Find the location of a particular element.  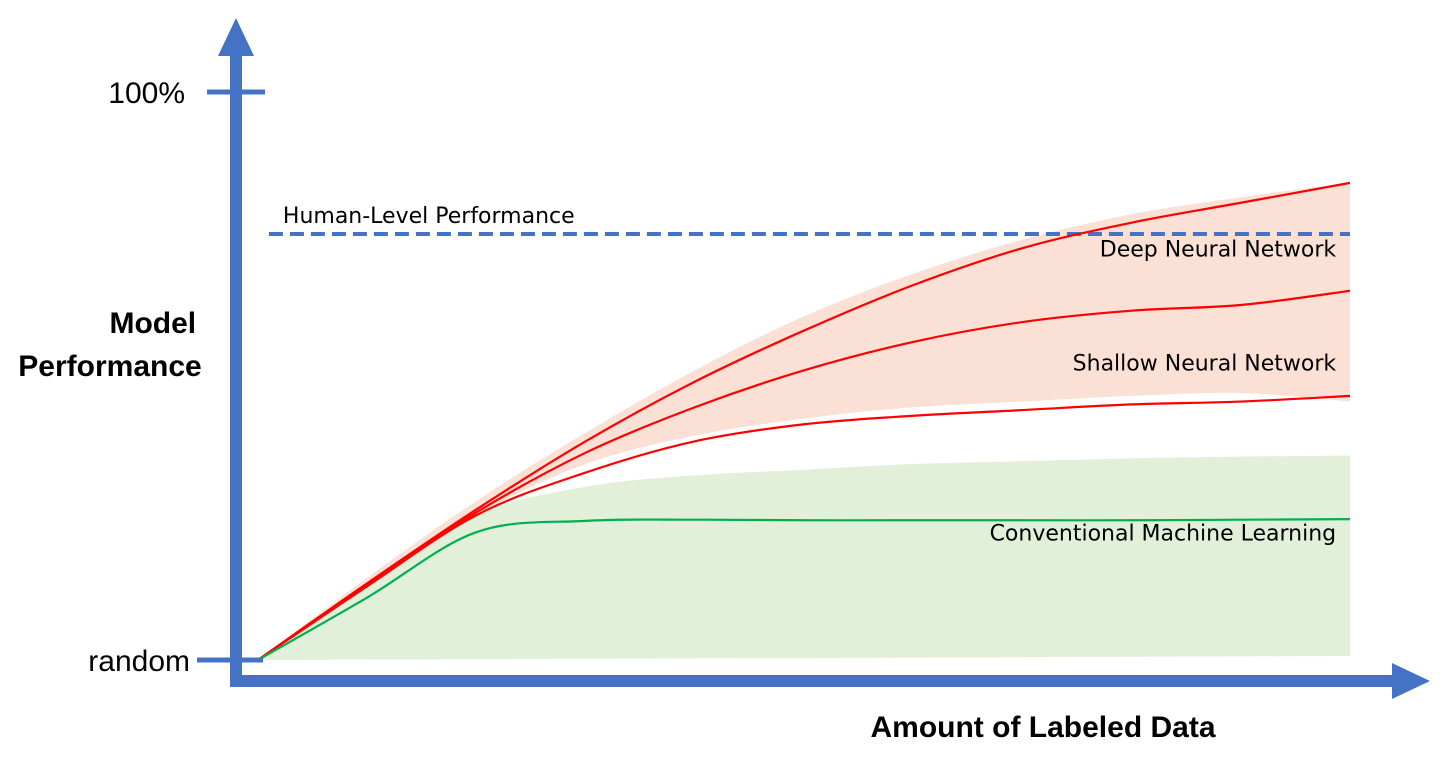

tick-label-top: 100% is located at coordinates (146, 93).